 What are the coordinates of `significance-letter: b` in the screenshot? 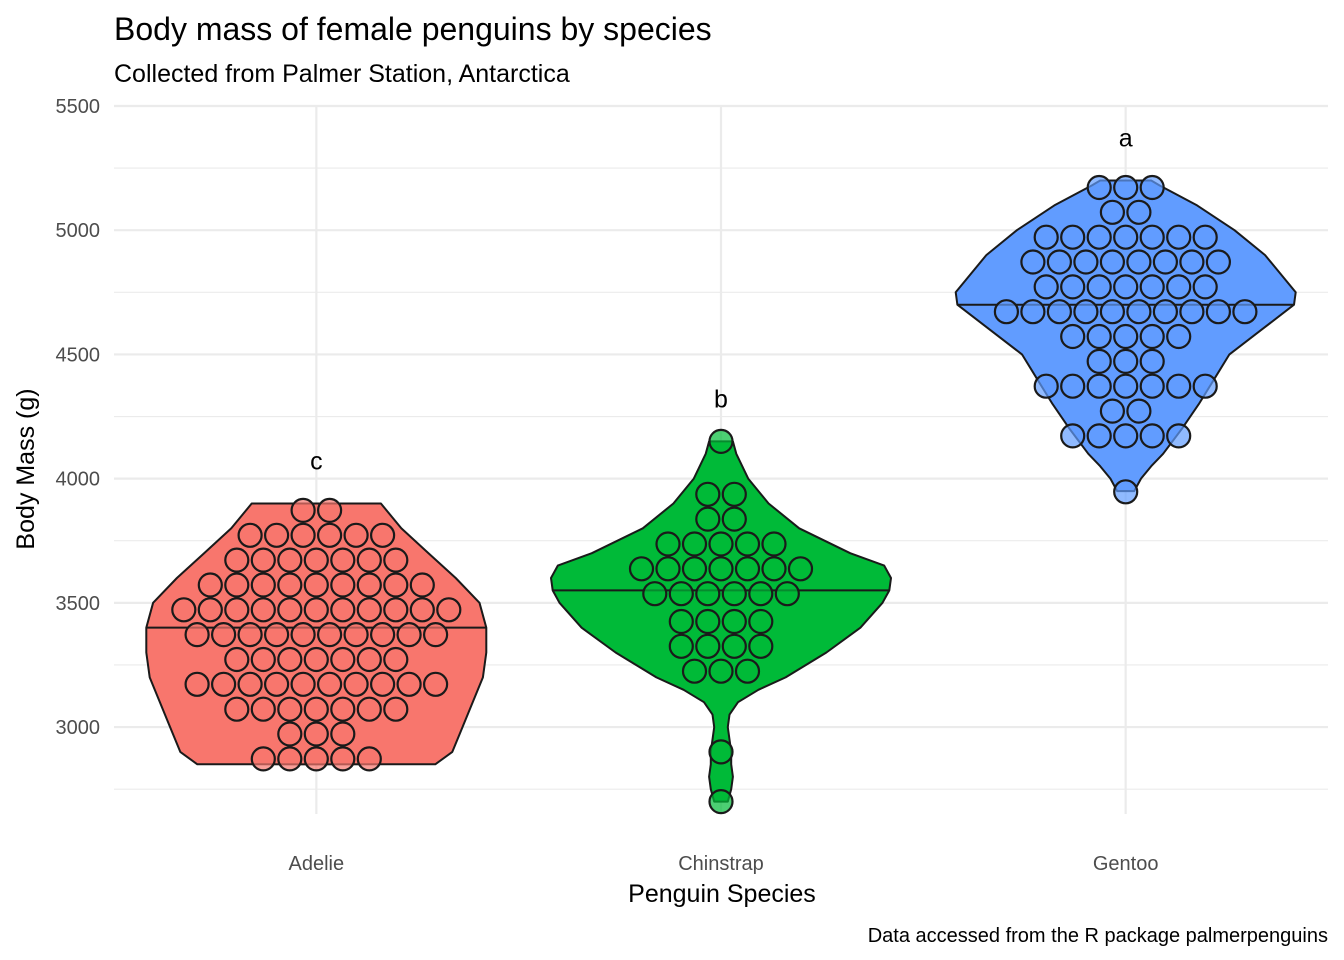 It's located at (721, 399).